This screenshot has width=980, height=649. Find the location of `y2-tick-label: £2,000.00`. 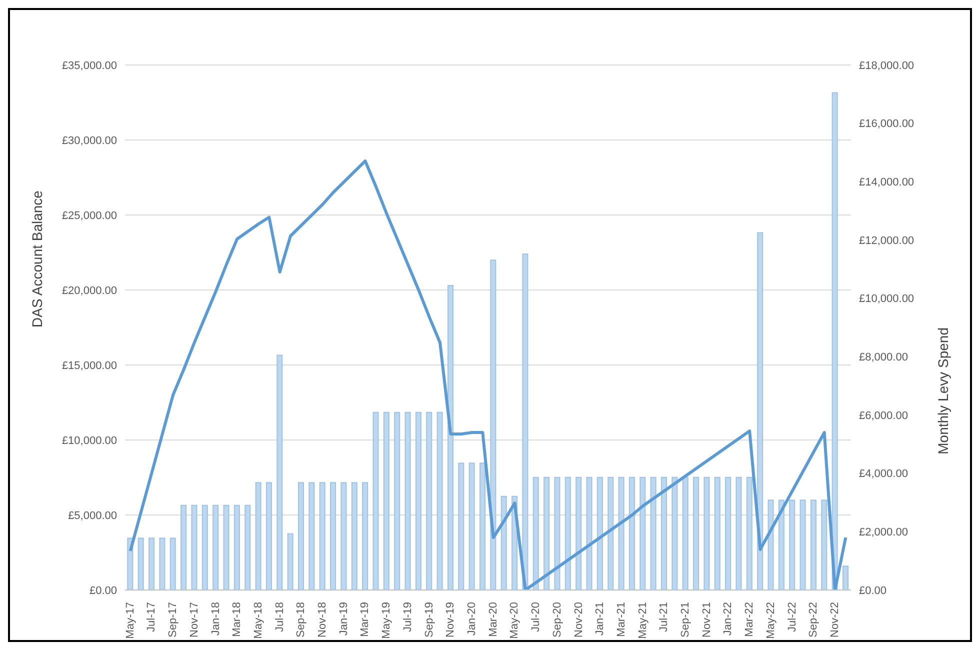

y2-tick-label: £2,000.00 is located at coordinates (883, 532).